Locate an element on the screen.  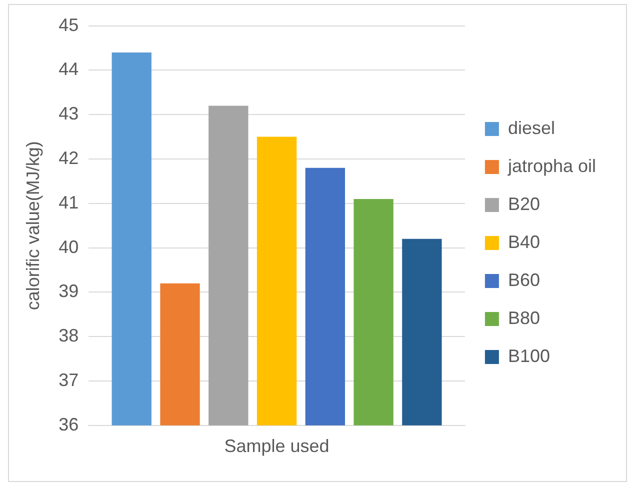
y-tick-label: 45 is located at coordinates (68, 24).